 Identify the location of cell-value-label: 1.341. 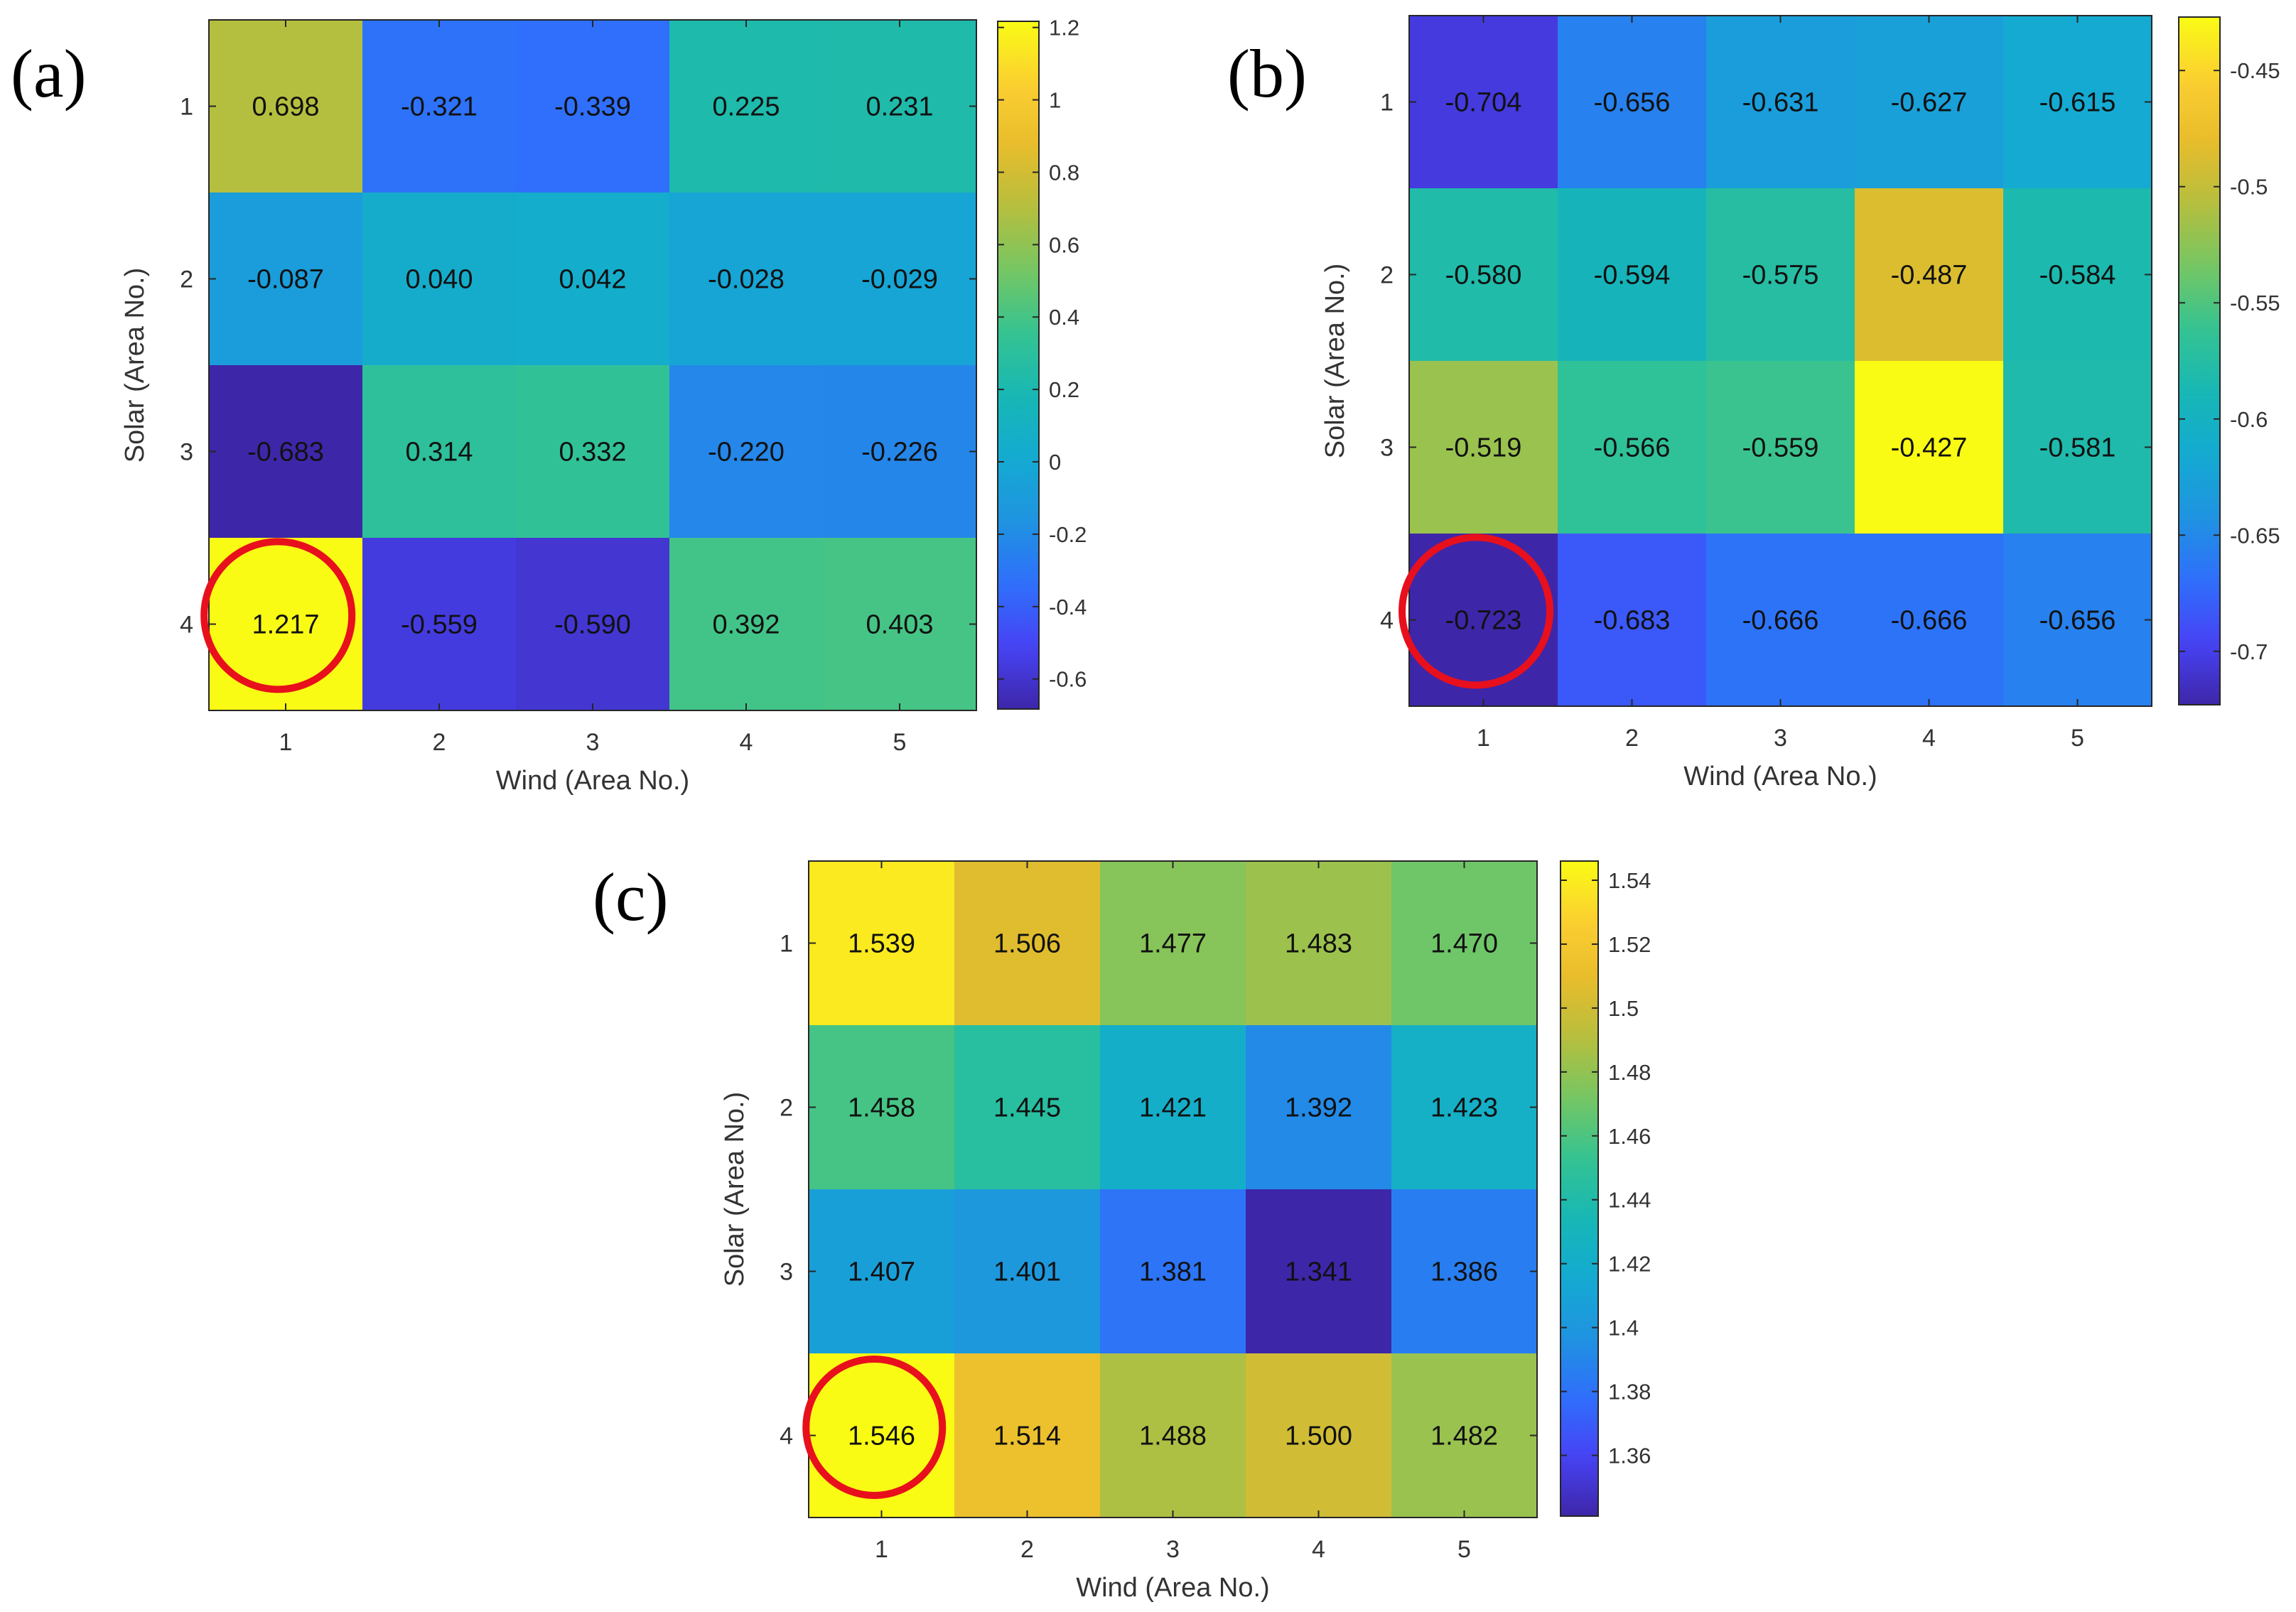
(1318, 1272).